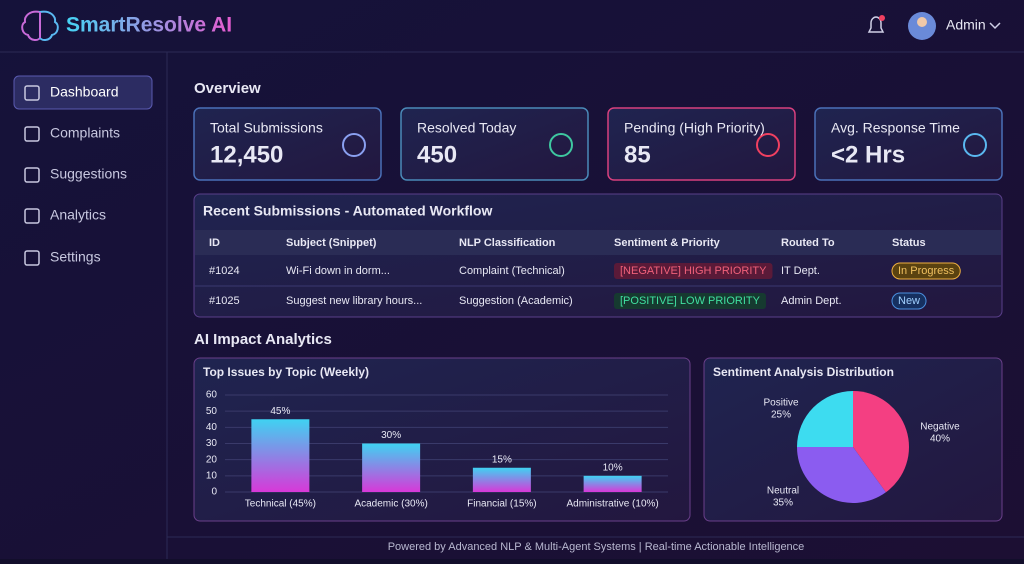 This screenshot has height=564, width=1024. What do you see at coordinates (212, 475) in the screenshot?
I see `y-tick-label: 10` at bounding box center [212, 475].